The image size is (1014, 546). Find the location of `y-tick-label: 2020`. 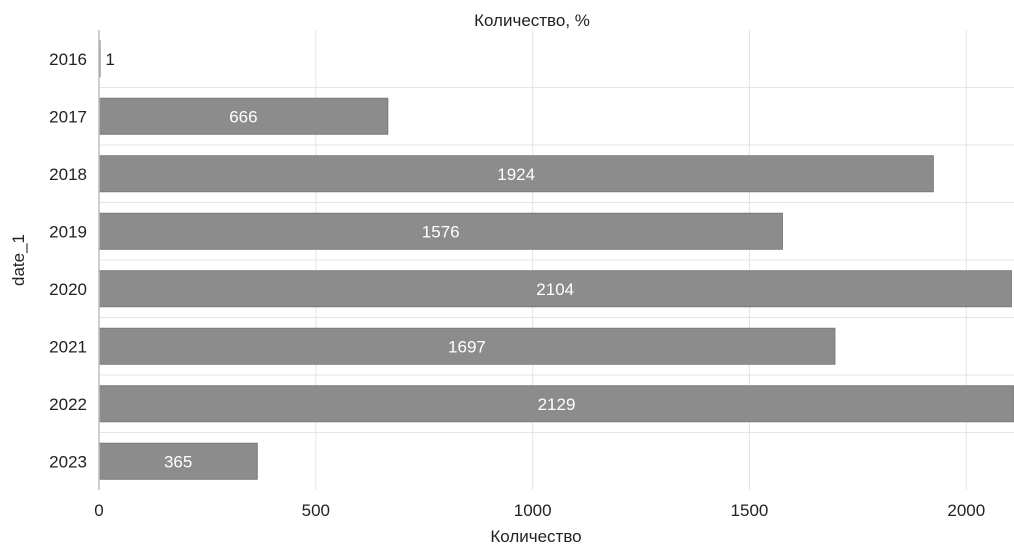

y-tick-label: 2020 is located at coordinates (68, 289).